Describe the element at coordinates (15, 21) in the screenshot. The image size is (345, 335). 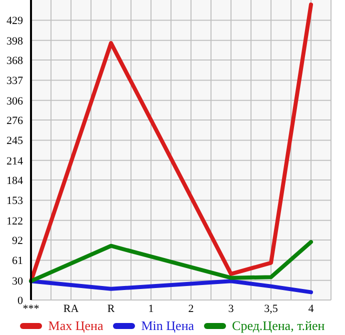
I see `y-tick-label: 429` at that location.